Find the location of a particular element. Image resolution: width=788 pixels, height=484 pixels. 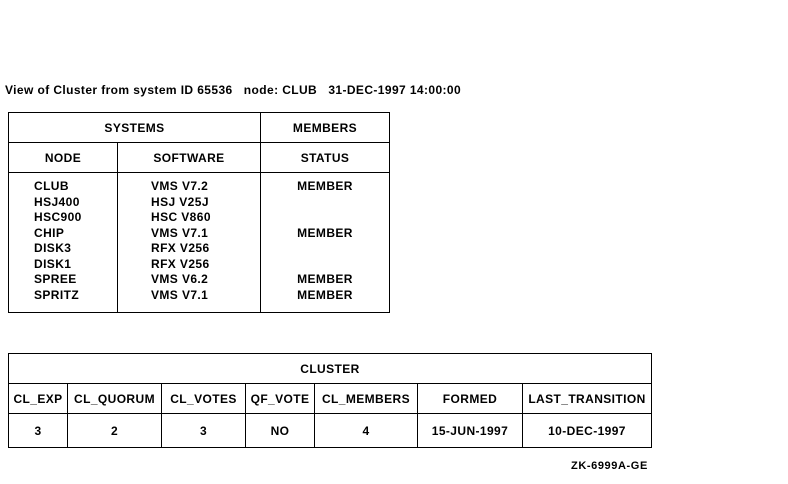

software-value: VMS V6.2 is located at coordinates (180, 279).